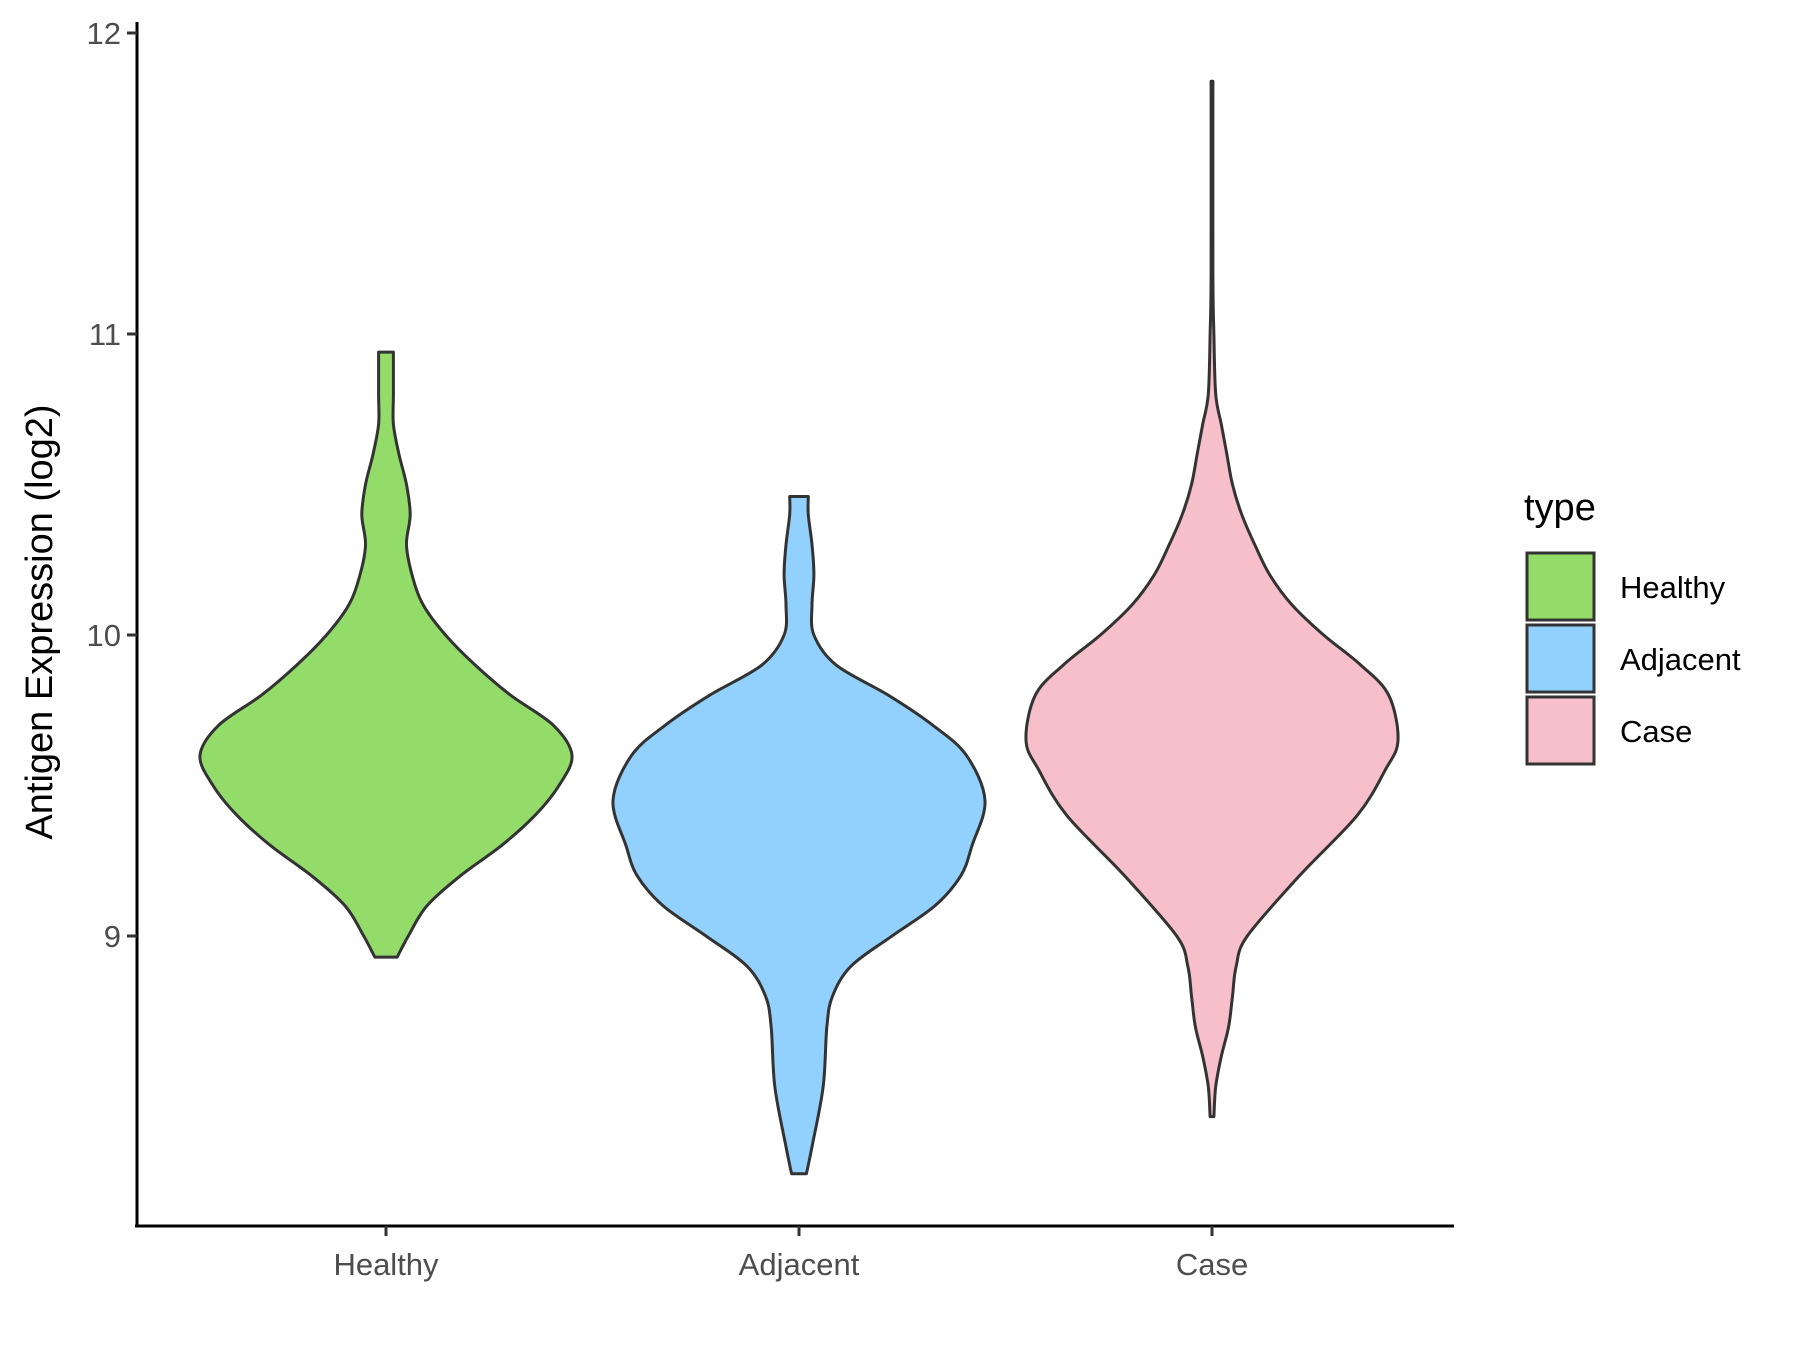  Describe the element at coordinates (1212, 1264) in the screenshot. I see `x-tick-label-case: Case` at that location.